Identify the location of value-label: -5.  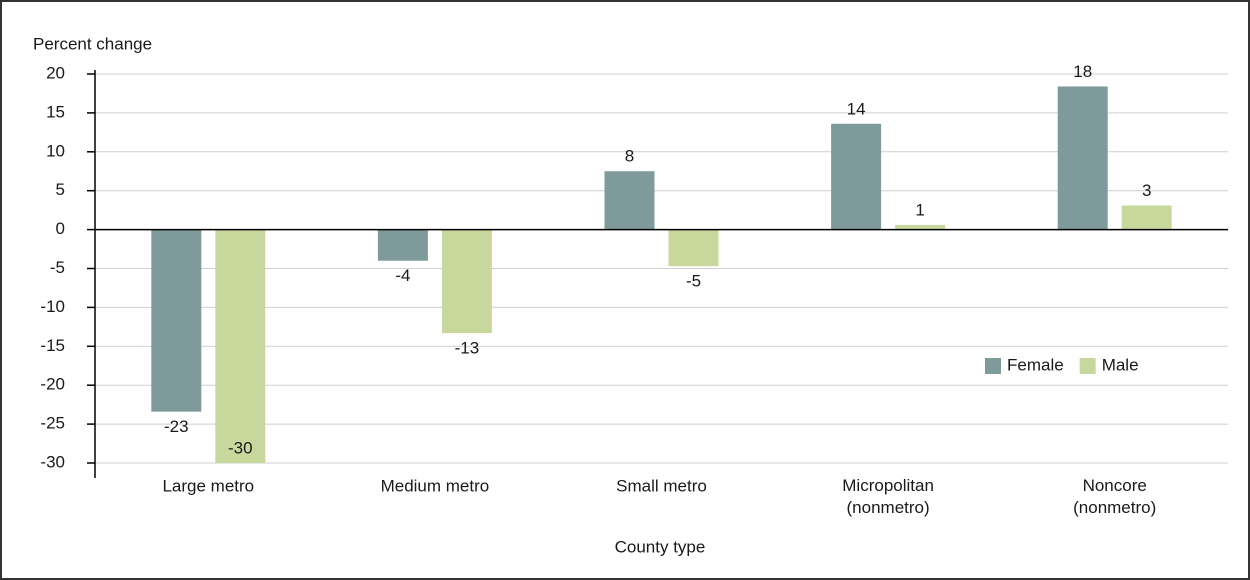
(693, 281).